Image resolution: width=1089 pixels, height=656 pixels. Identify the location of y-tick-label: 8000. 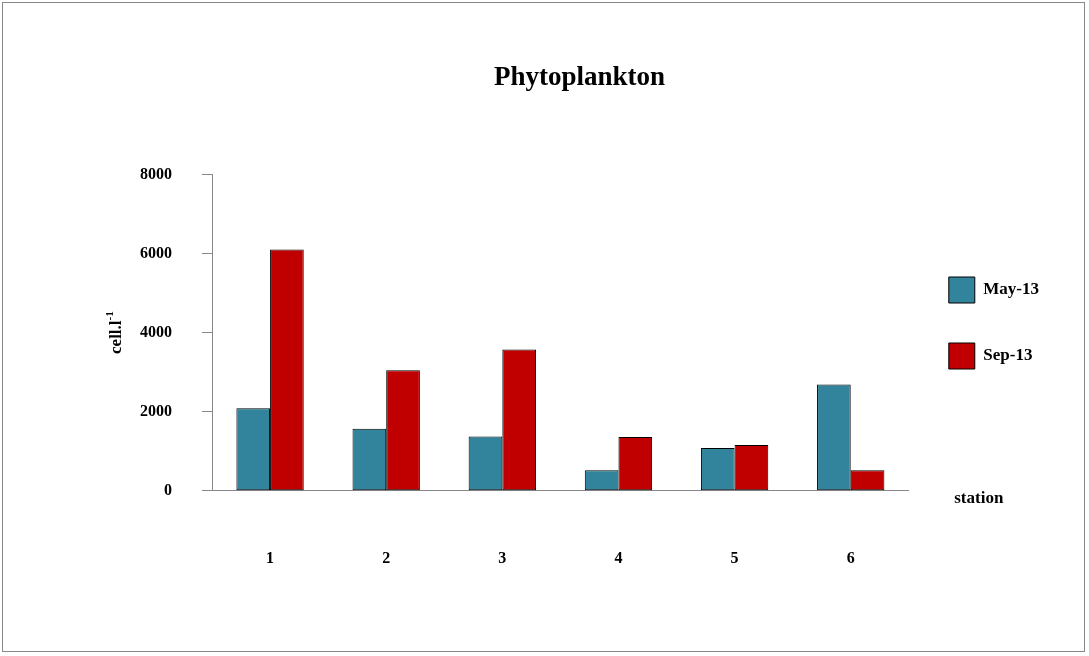
(156, 173).